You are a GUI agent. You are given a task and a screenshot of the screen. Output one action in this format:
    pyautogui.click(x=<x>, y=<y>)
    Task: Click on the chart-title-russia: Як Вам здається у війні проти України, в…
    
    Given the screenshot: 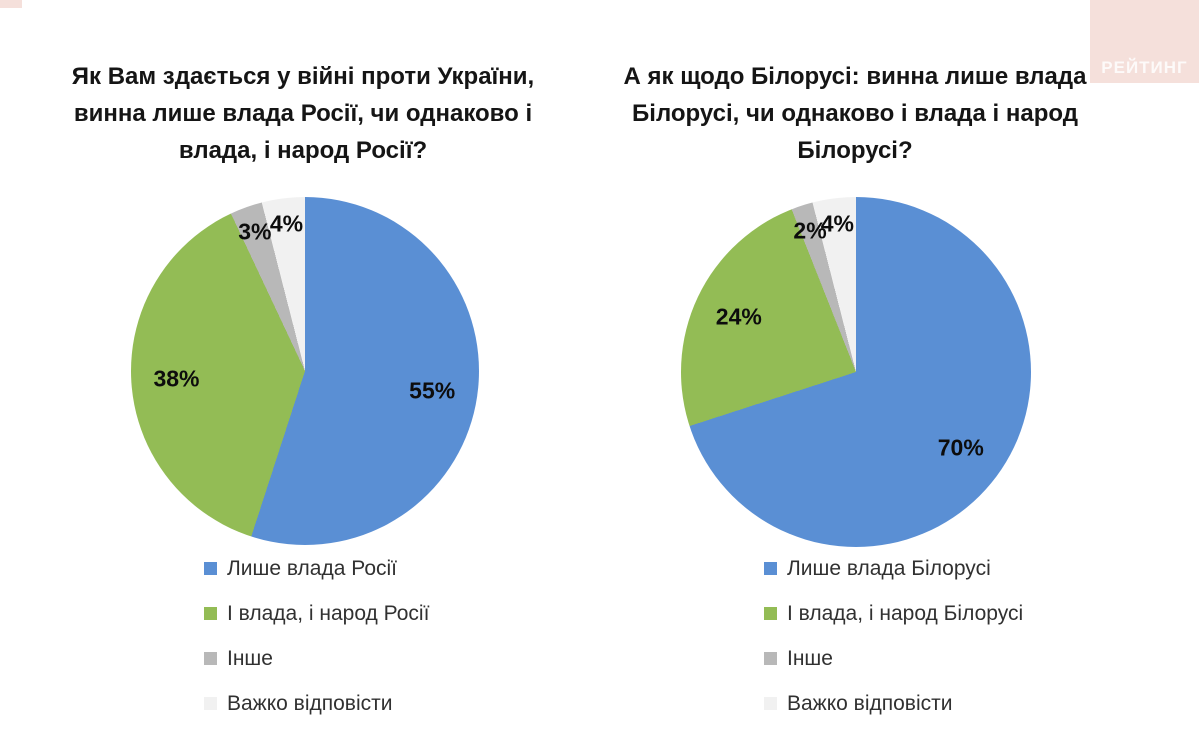 What is the action you would take?
    pyautogui.click(x=303, y=113)
    